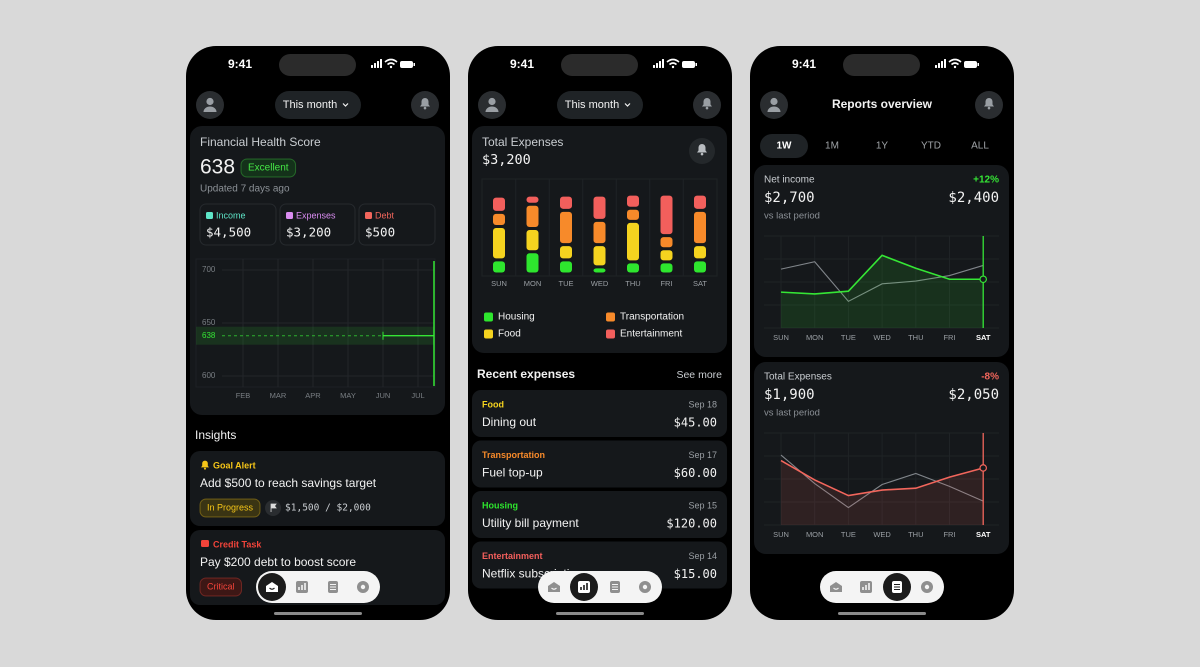  Describe the element at coordinates (882, 613) in the screenshot. I see `home-indicator` at that location.